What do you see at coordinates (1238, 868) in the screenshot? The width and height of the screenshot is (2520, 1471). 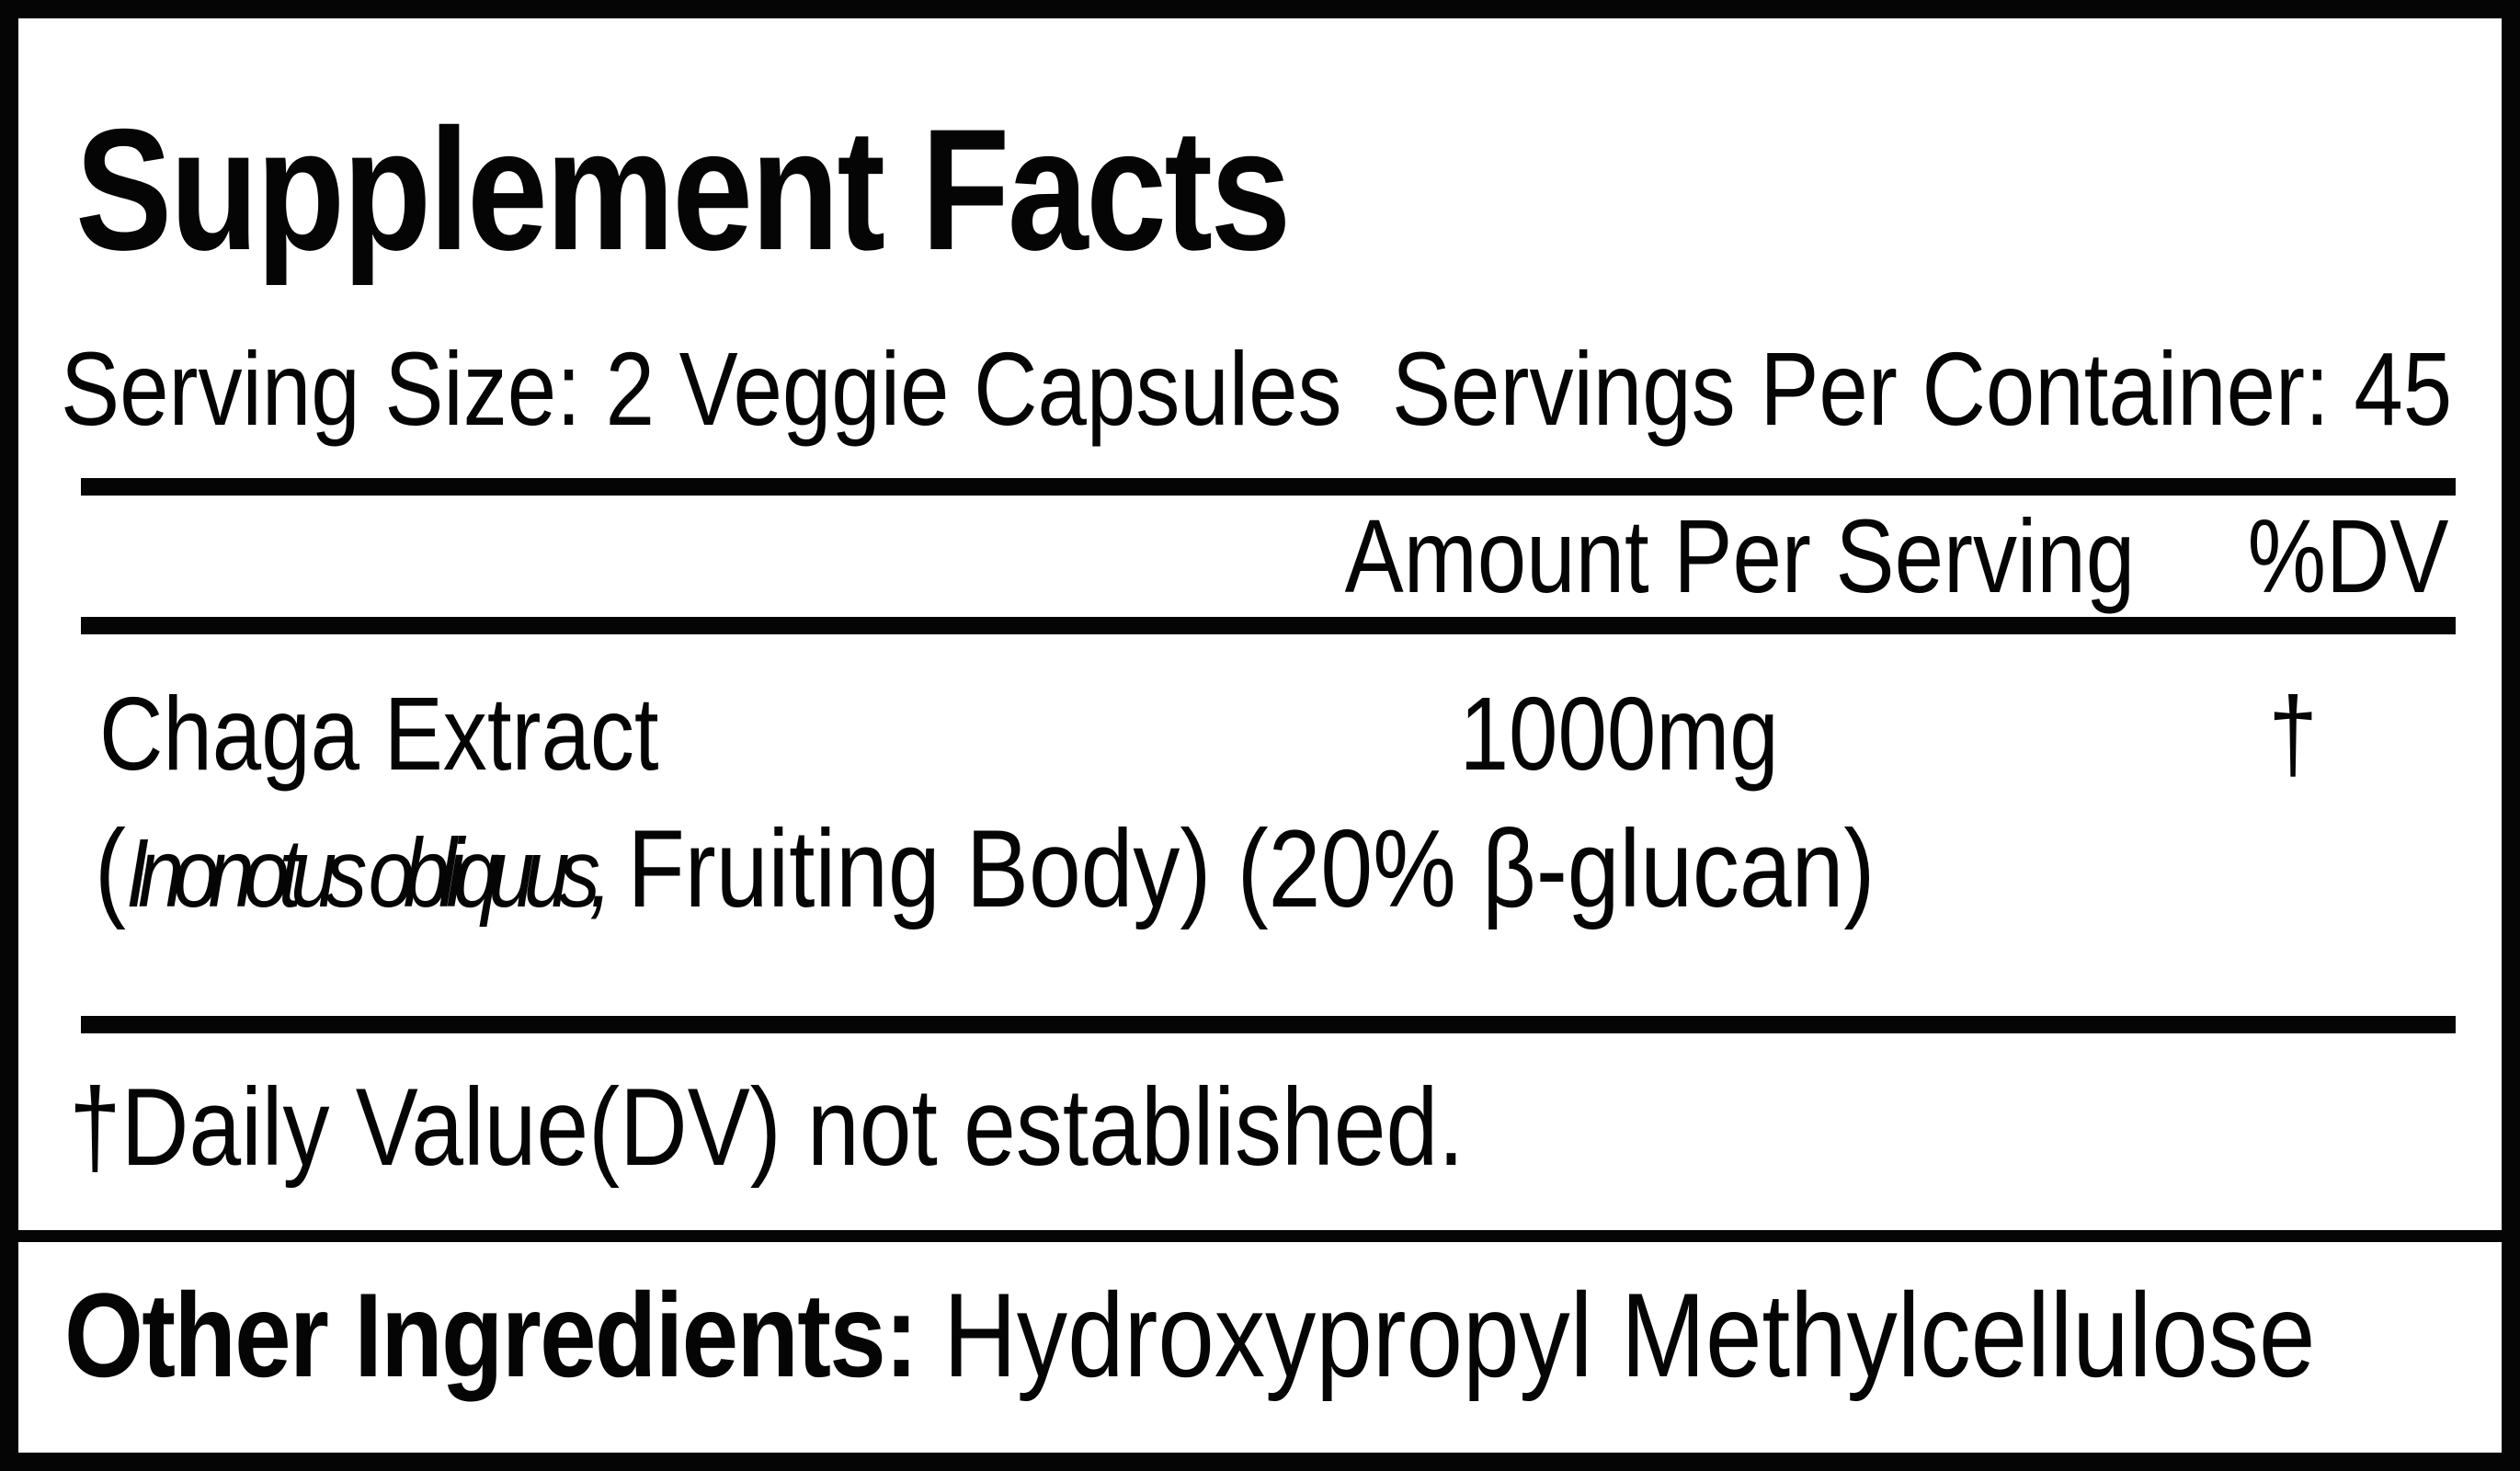 I see `detail-rest-text: Fruiting Body) (20% β-glucan)` at bounding box center [1238, 868].